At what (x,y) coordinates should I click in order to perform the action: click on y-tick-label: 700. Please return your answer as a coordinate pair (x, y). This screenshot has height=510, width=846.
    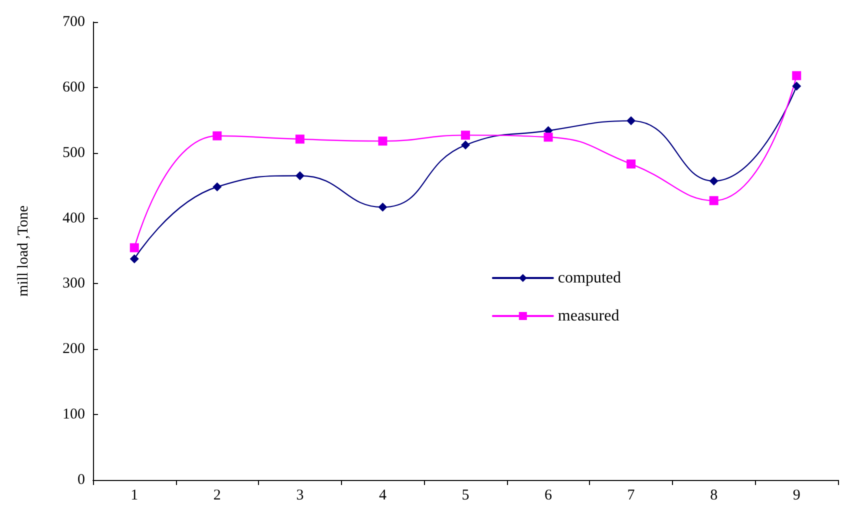
    Looking at the image, I should click on (73, 22).